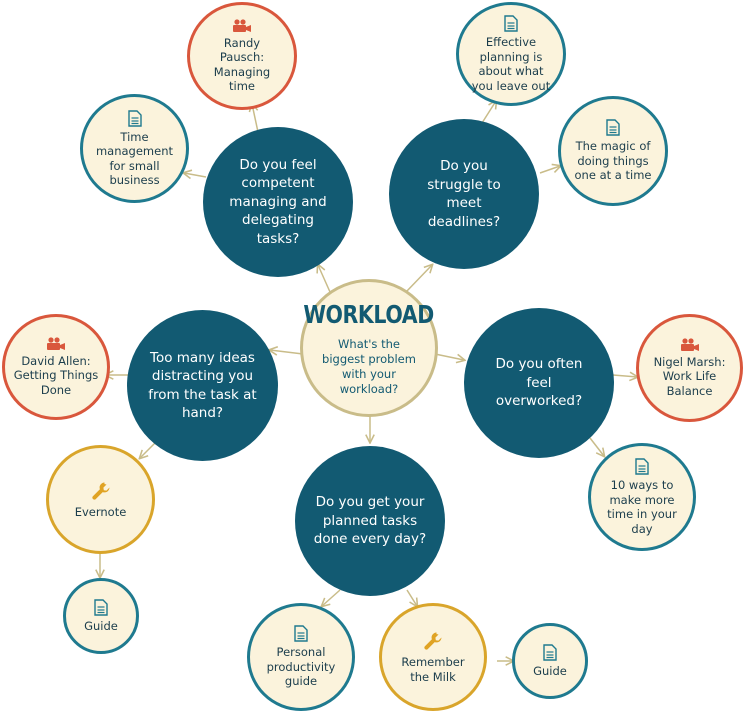 The height and width of the screenshot is (713, 743). I want to click on resource-evernote-guide-label: Guide, so click(101, 625).